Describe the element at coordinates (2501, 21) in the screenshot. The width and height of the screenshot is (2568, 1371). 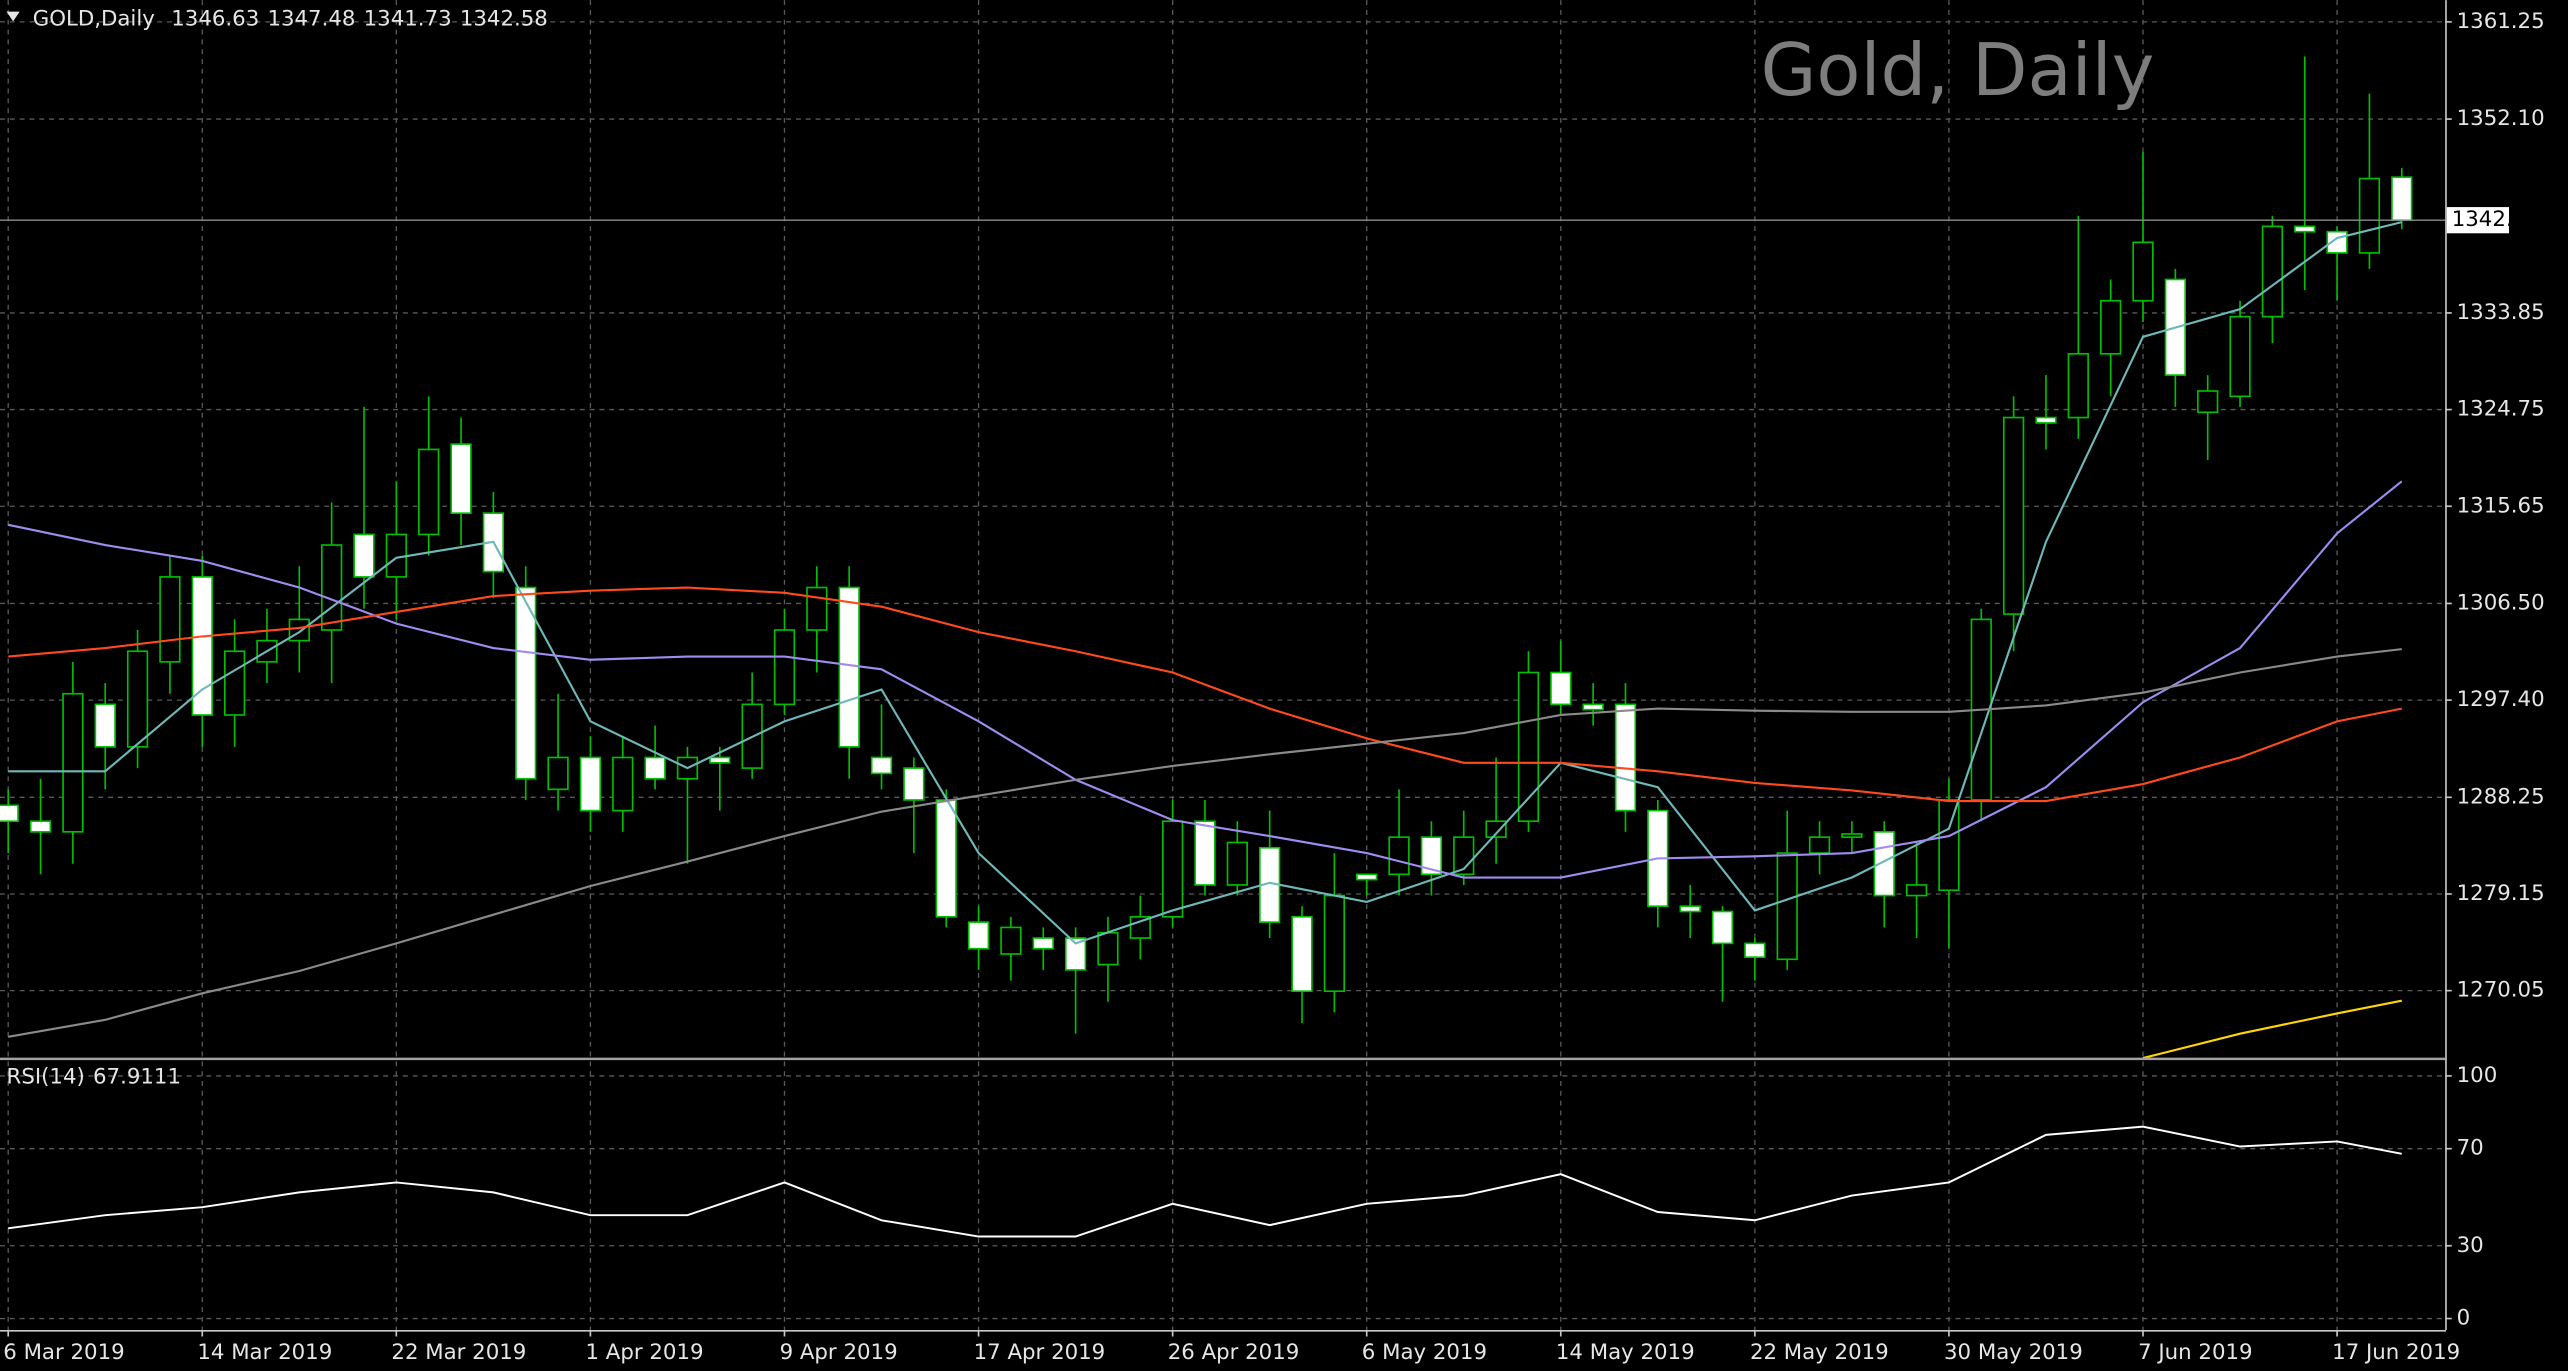
I see `y-tick-label: 1361.25` at that location.